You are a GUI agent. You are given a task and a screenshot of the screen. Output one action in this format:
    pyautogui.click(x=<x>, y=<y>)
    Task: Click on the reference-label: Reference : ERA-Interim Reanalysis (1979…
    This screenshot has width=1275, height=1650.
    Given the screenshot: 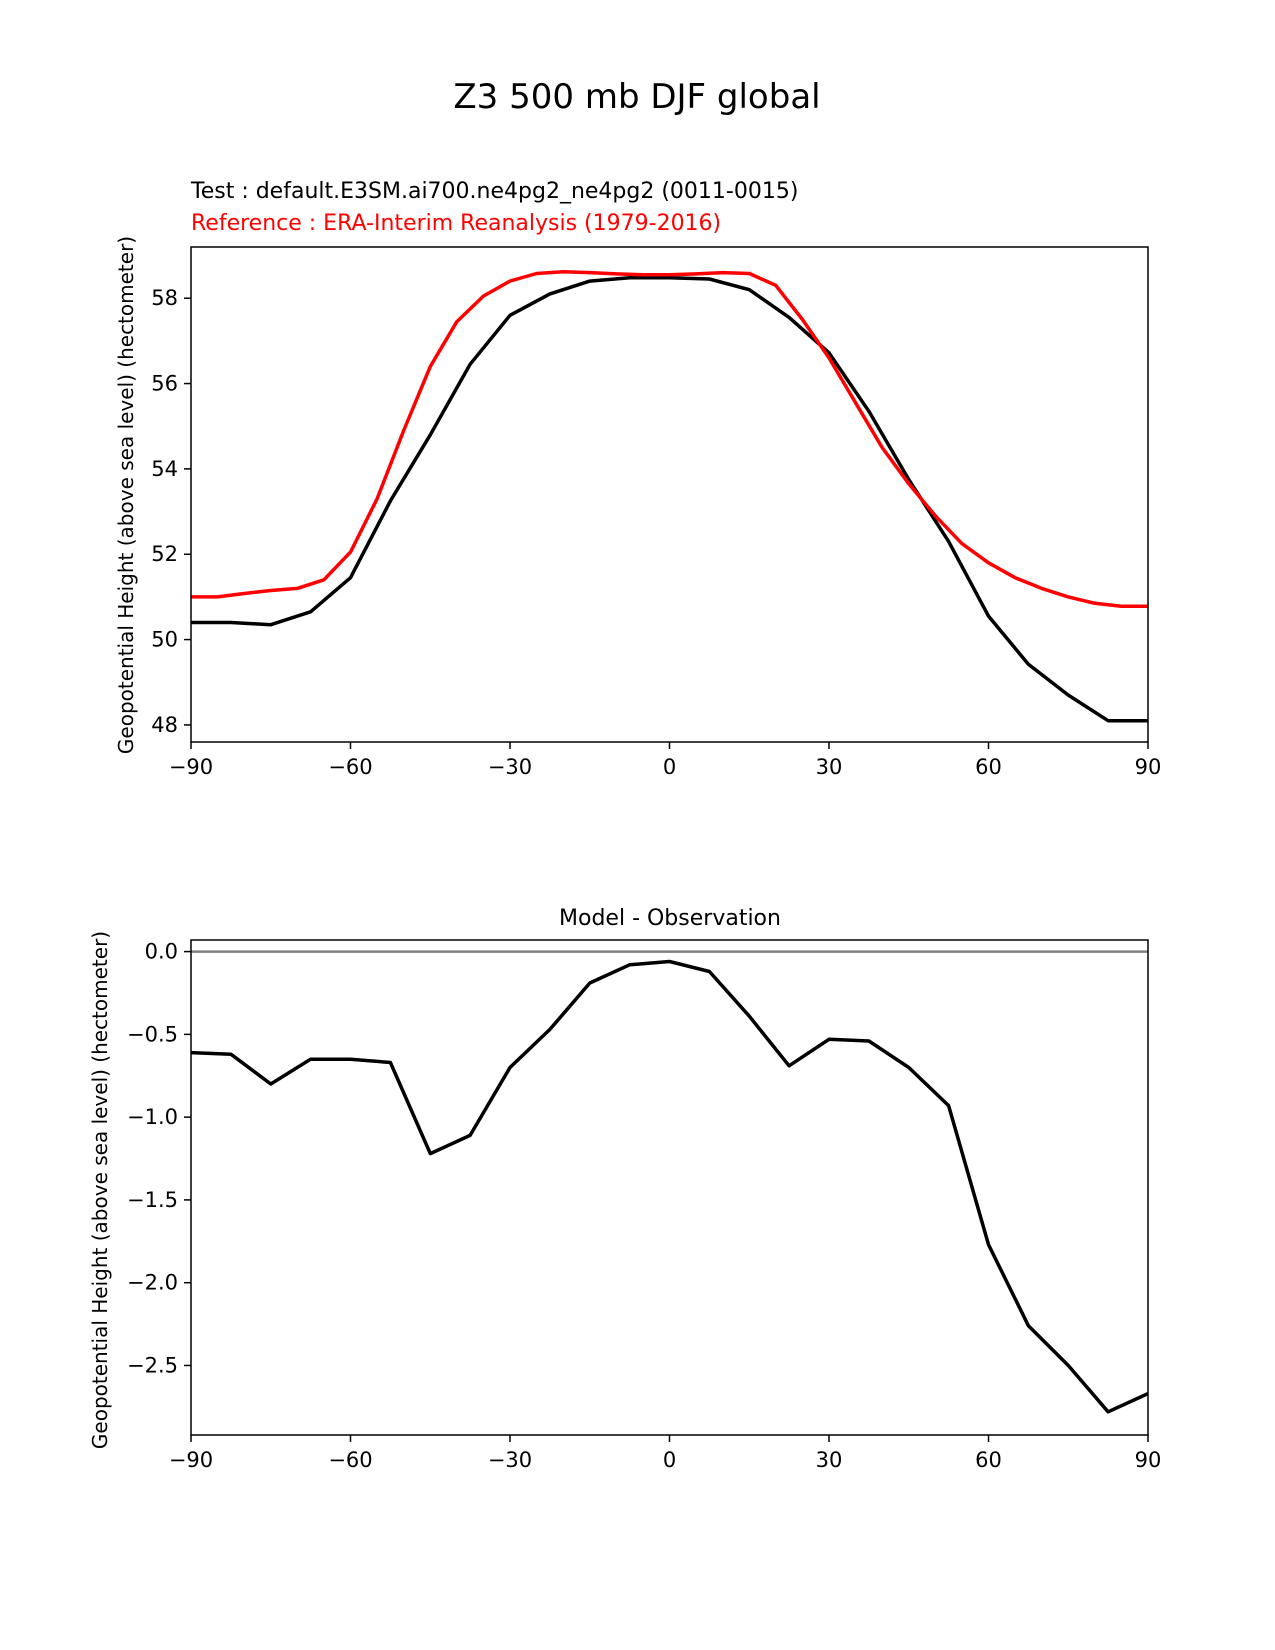 What is the action you would take?
    pyautogui.click(x=456, y=223)
    